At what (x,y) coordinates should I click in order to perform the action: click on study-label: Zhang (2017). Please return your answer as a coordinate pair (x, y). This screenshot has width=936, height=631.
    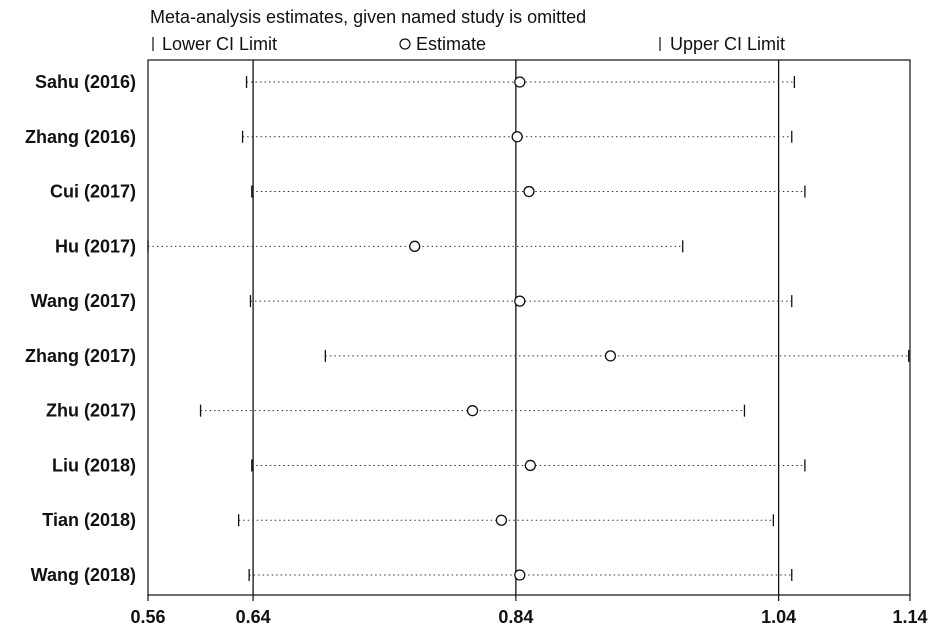
    Looking at the image, I should click on (80, 356).